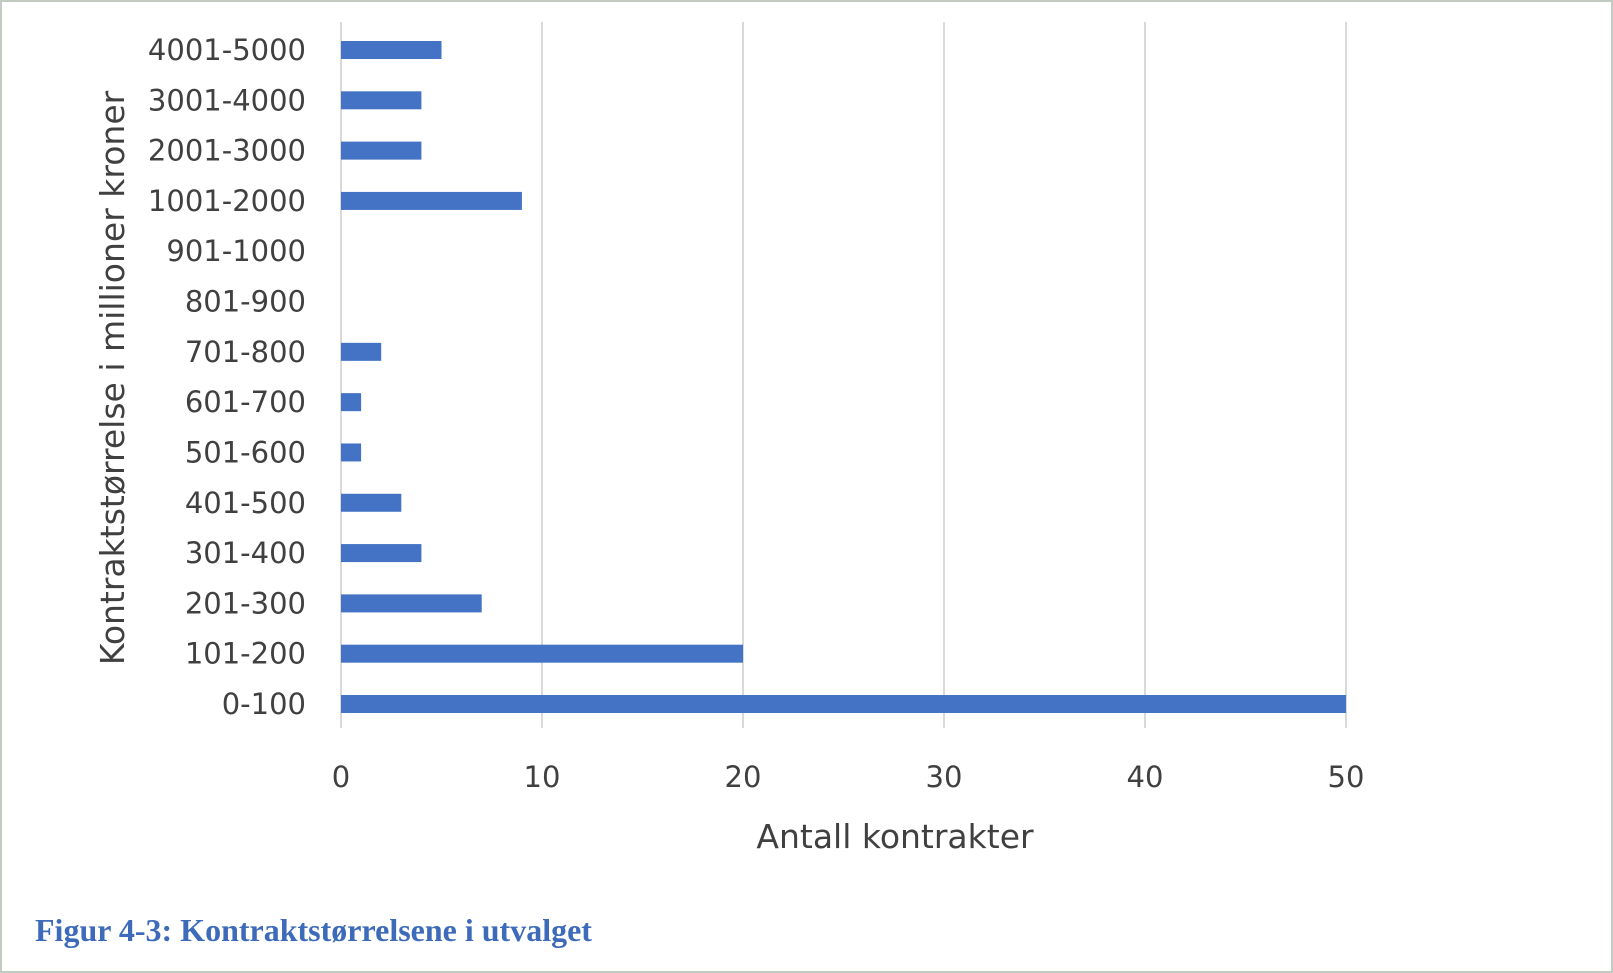 This screenshot has width=1613, height=973. What do you see at coordinates (245, 503) in the screenshot?
I see `category-label: 401-500` at bounding box center [245, 503].